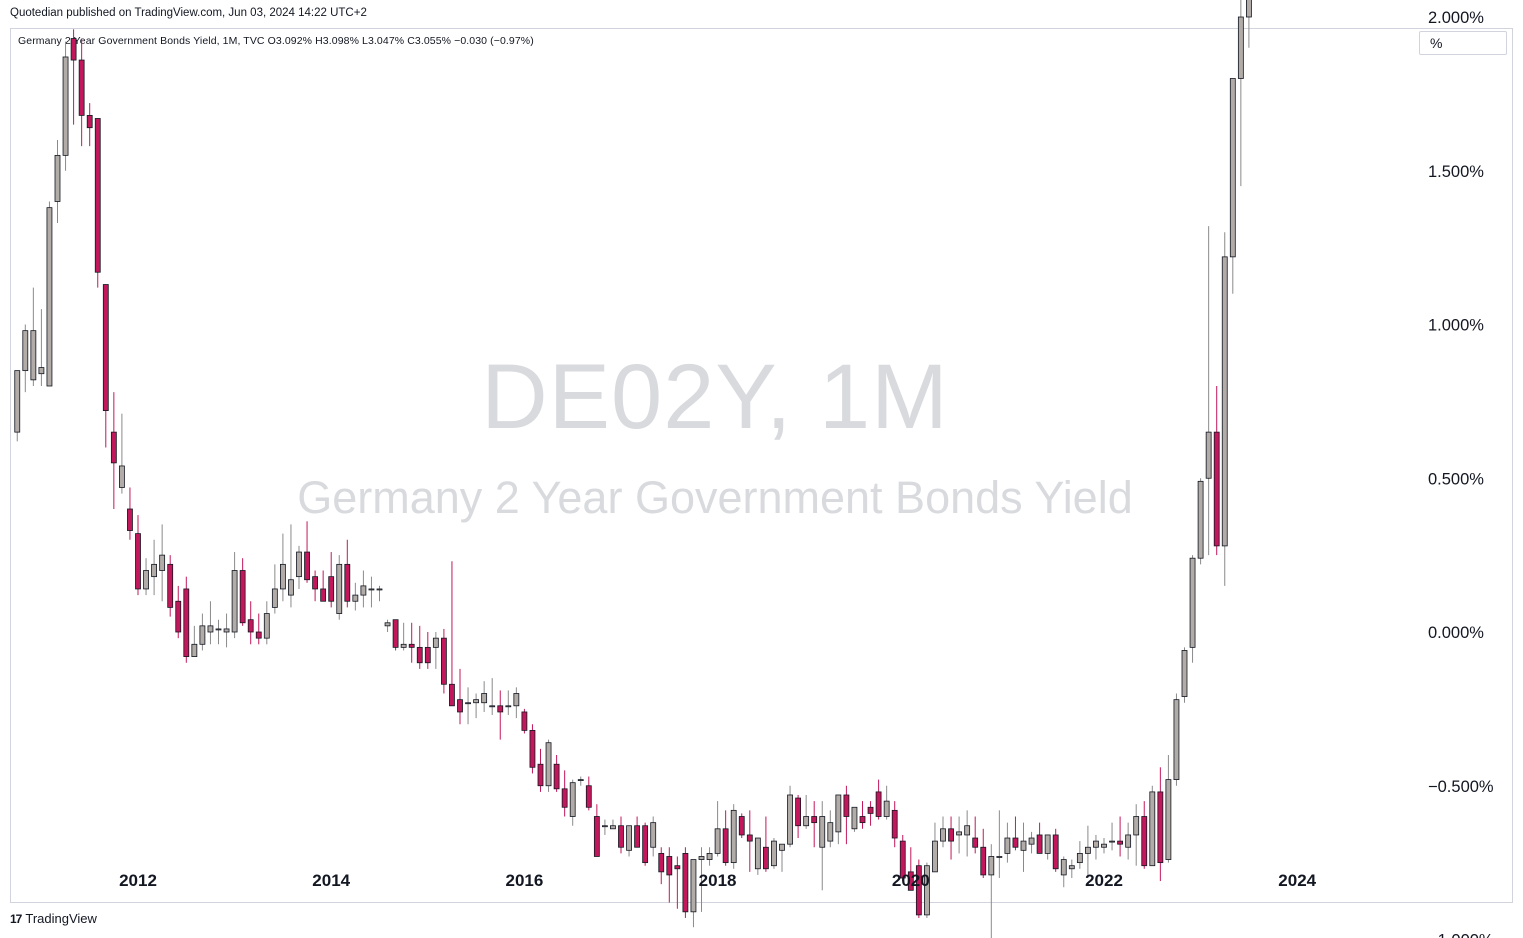  I want to click on x-tick-label: 2018, so click(718, 880).